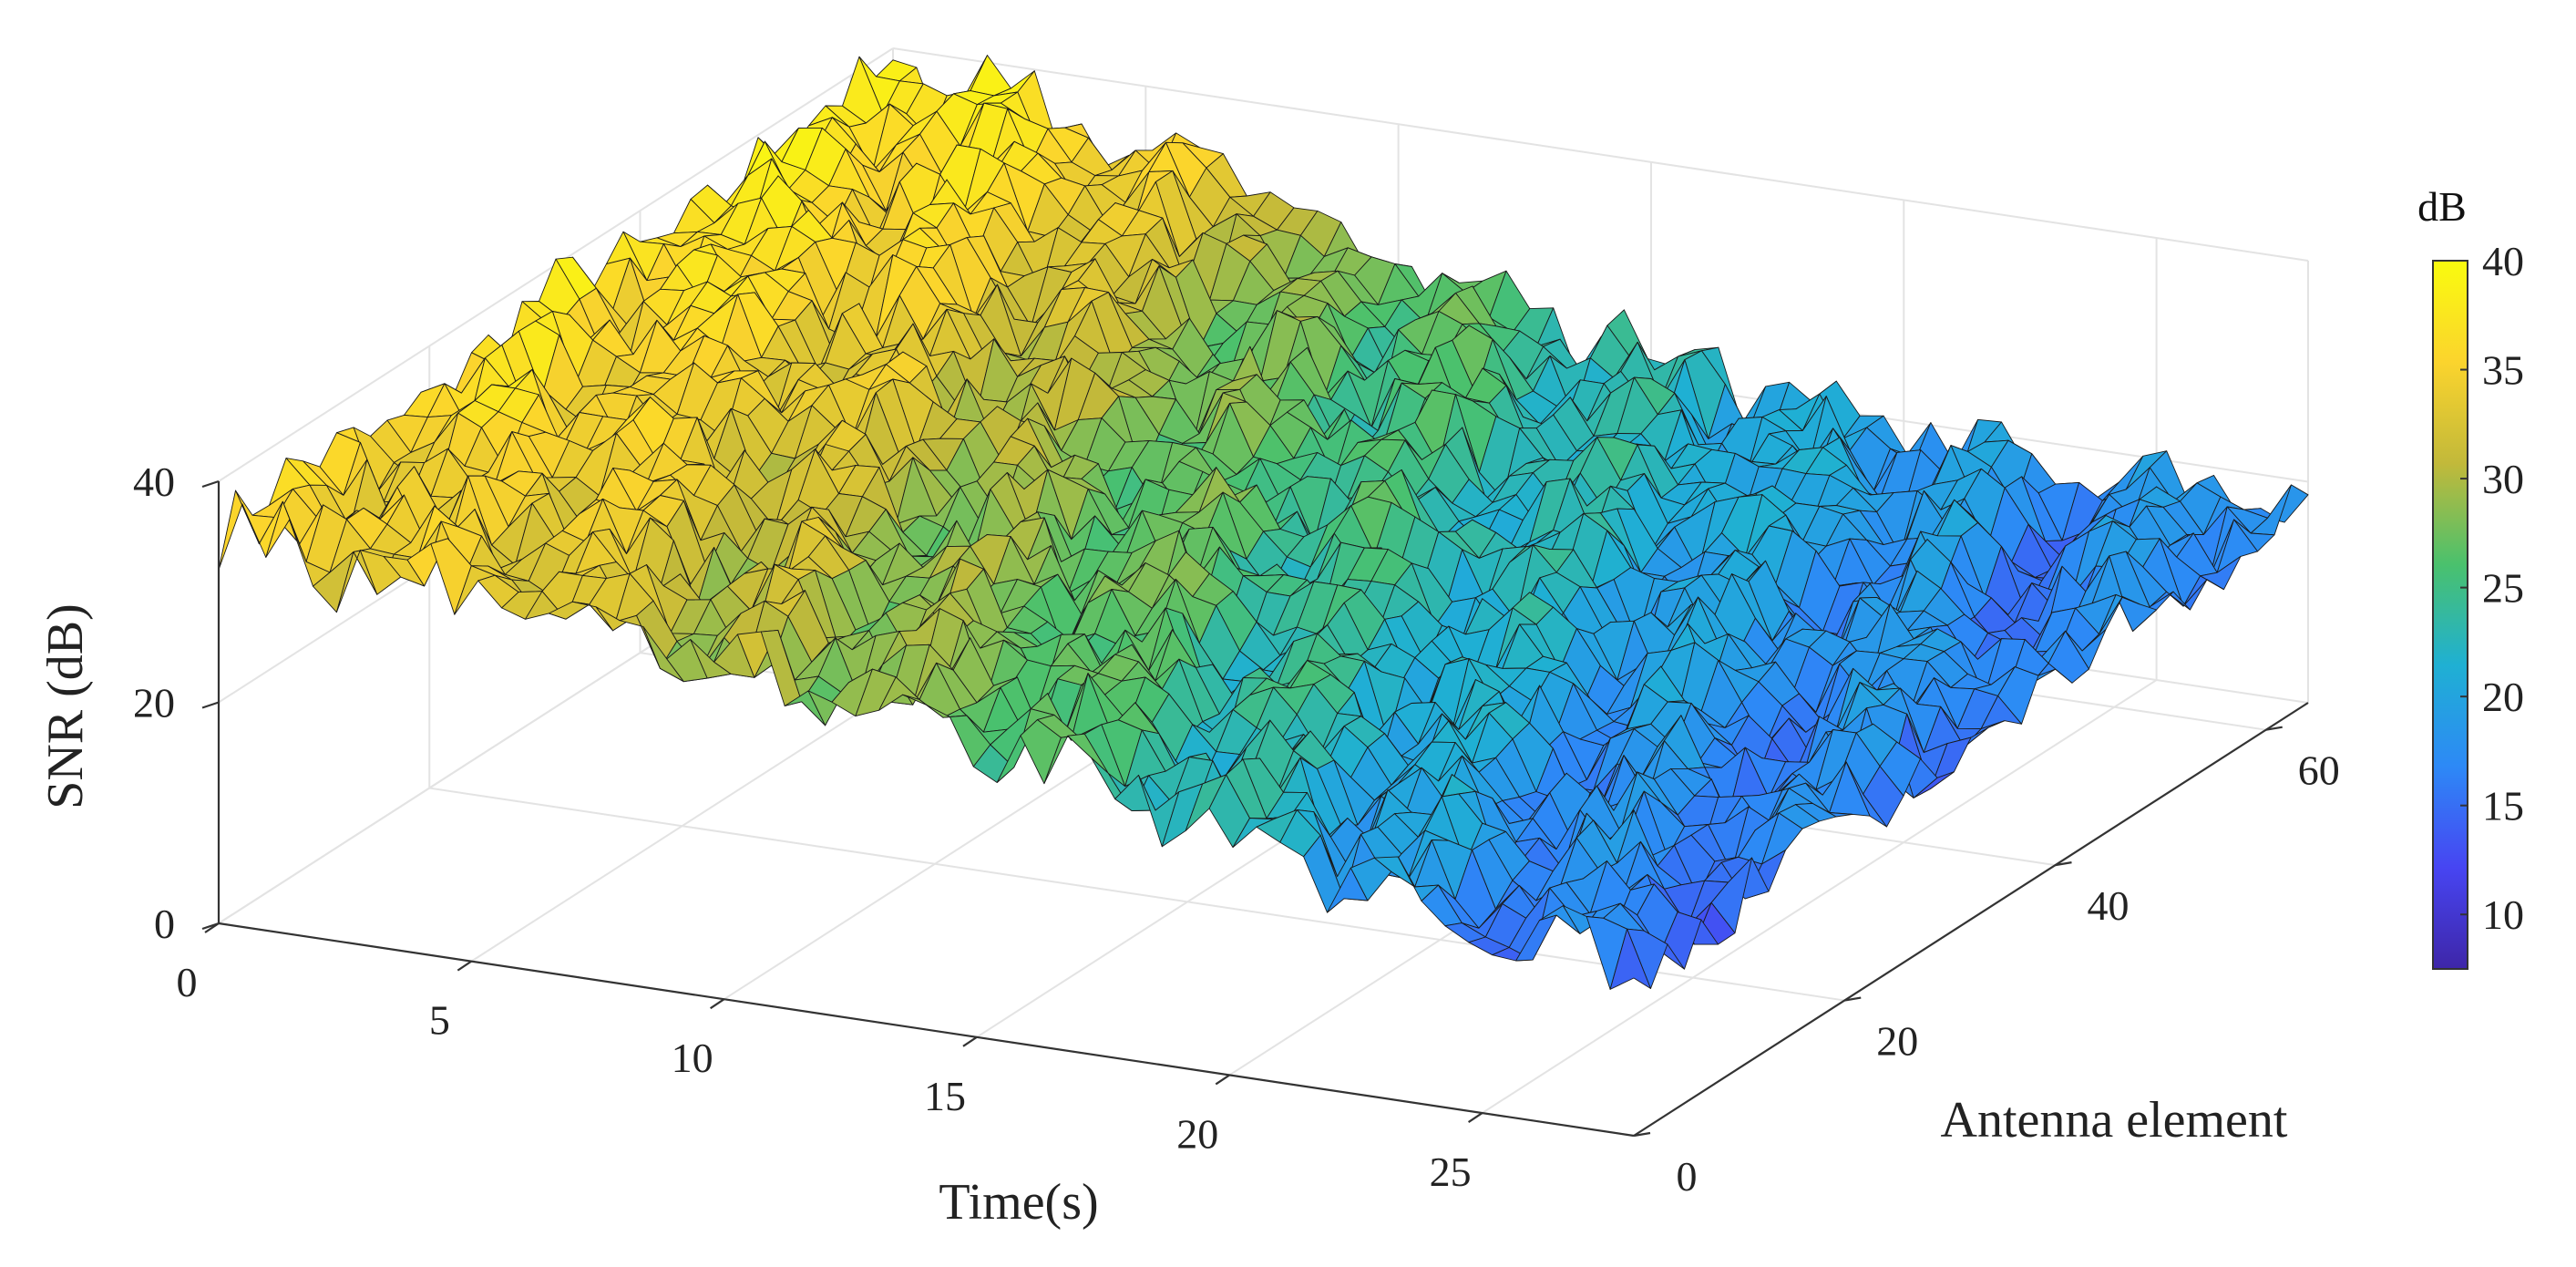 Image resolution: width=2576 pixels, height=1267 pixels. I want to click on x-tick-label: 25, so click(1451, 1172).